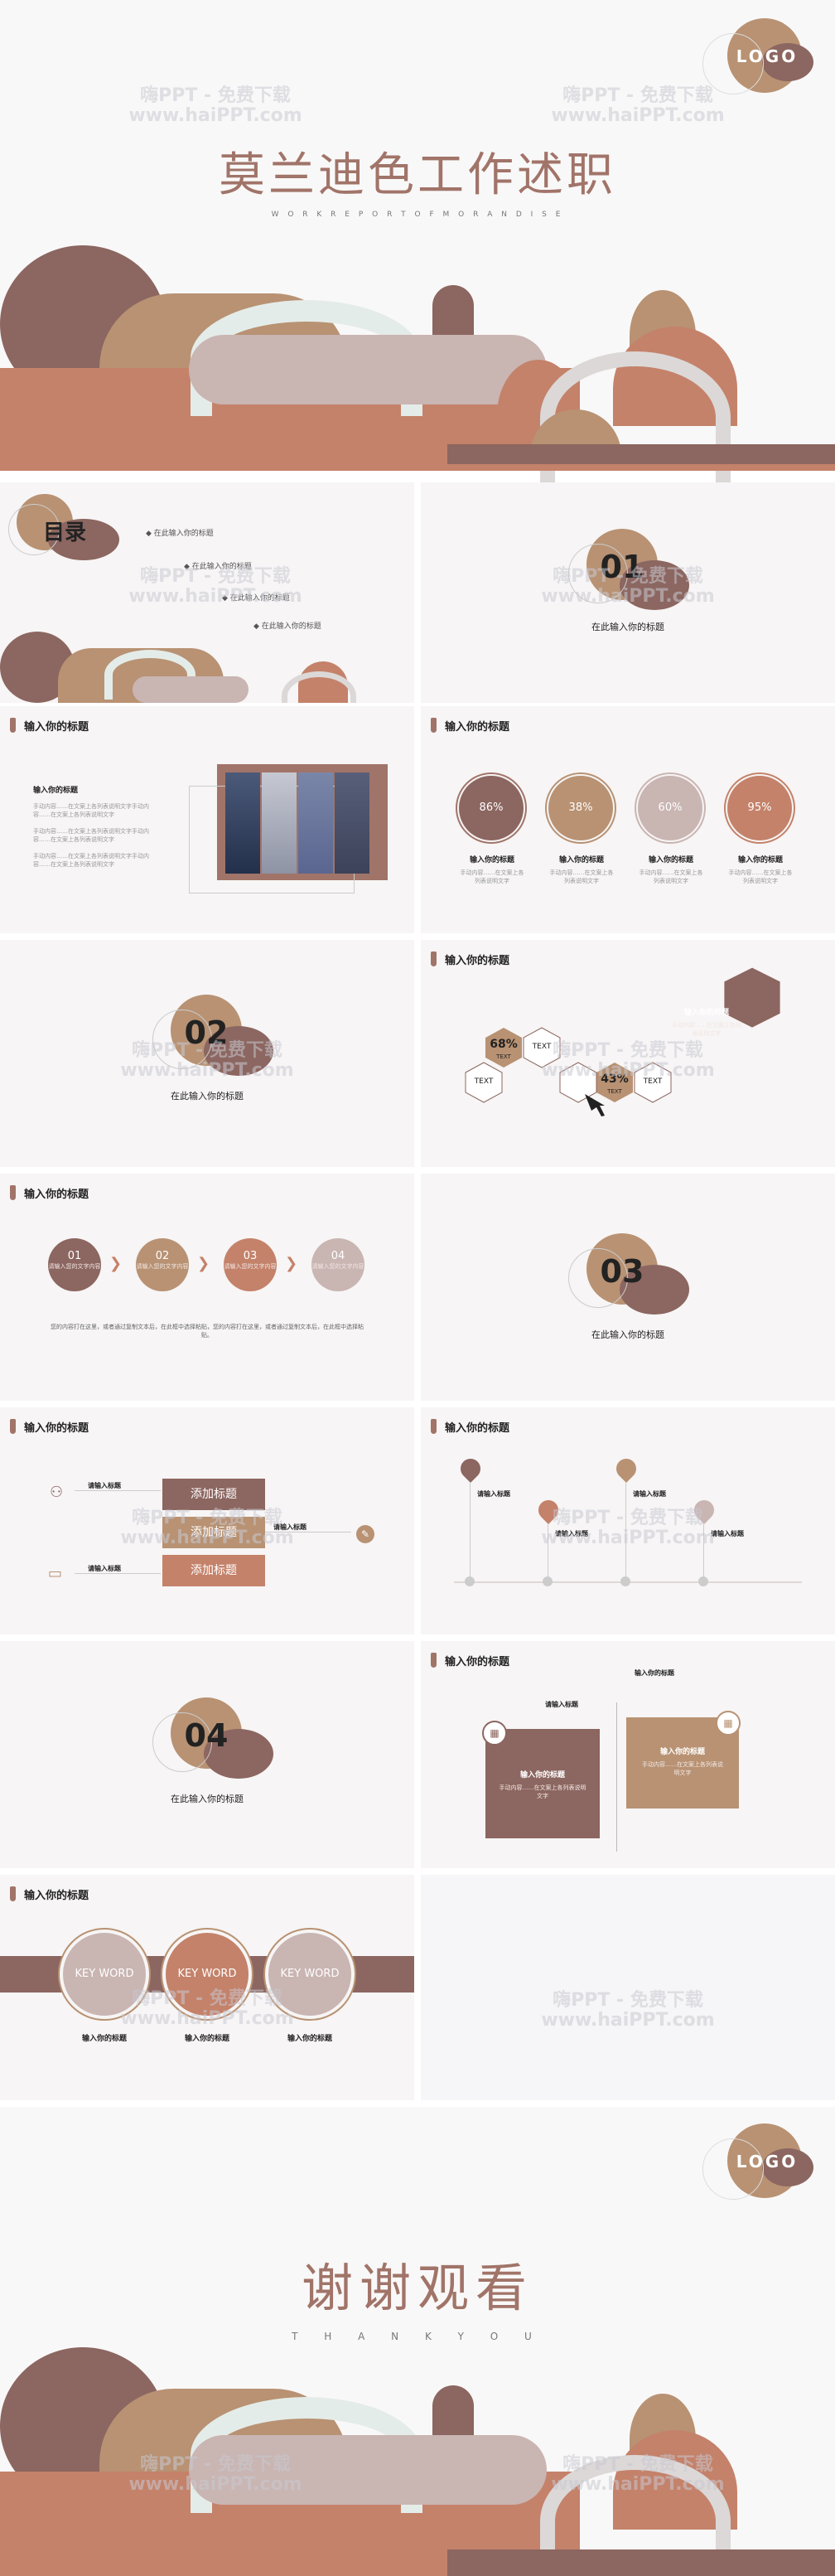  Describe the element at coordinates (759, 808) in the screenshot. I see `percent-circle: 95%` at that location.